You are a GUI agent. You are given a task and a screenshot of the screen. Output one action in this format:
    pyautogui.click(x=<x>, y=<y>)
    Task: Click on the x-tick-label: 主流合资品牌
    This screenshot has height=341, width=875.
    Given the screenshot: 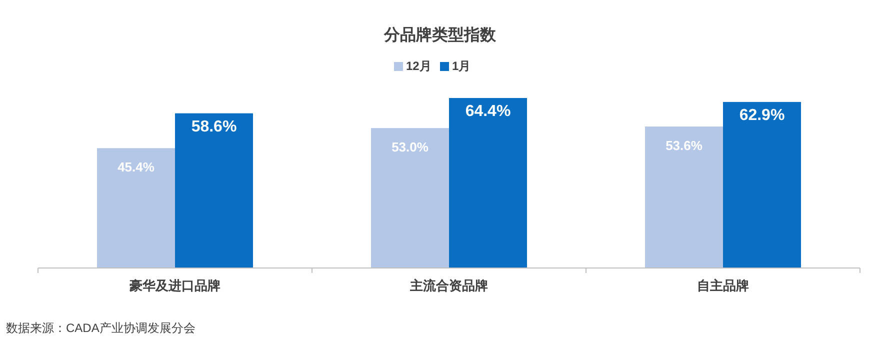 What is the action you would take?
    pyautogui.click(x=448, y=285)
    